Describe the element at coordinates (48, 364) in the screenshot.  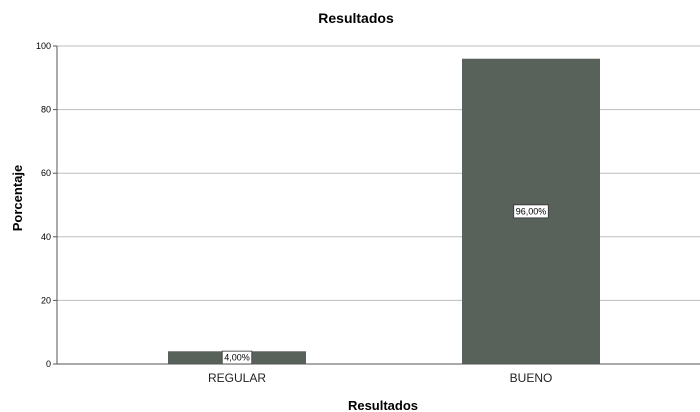
I see `y-tick-label: 0` at that location.